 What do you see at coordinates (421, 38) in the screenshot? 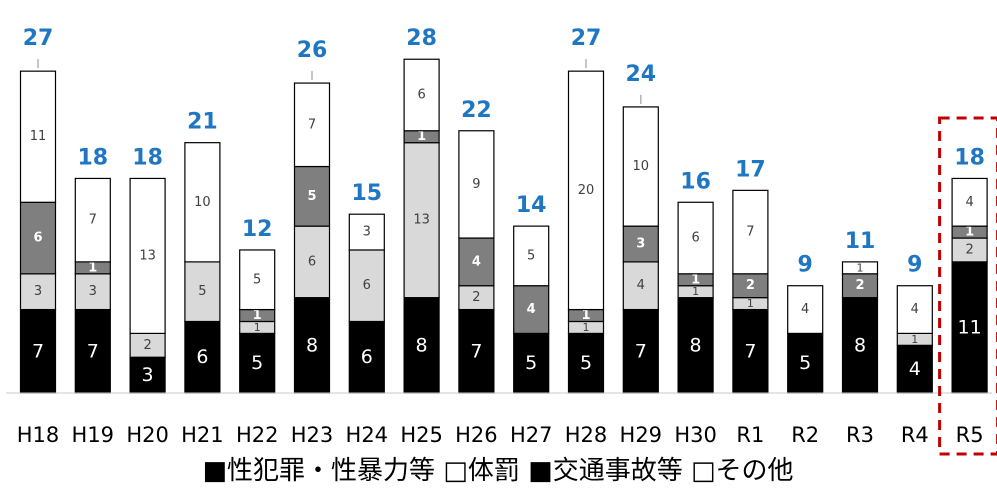
I see `total-label-H25: 28` at bounding box center [421, 38].